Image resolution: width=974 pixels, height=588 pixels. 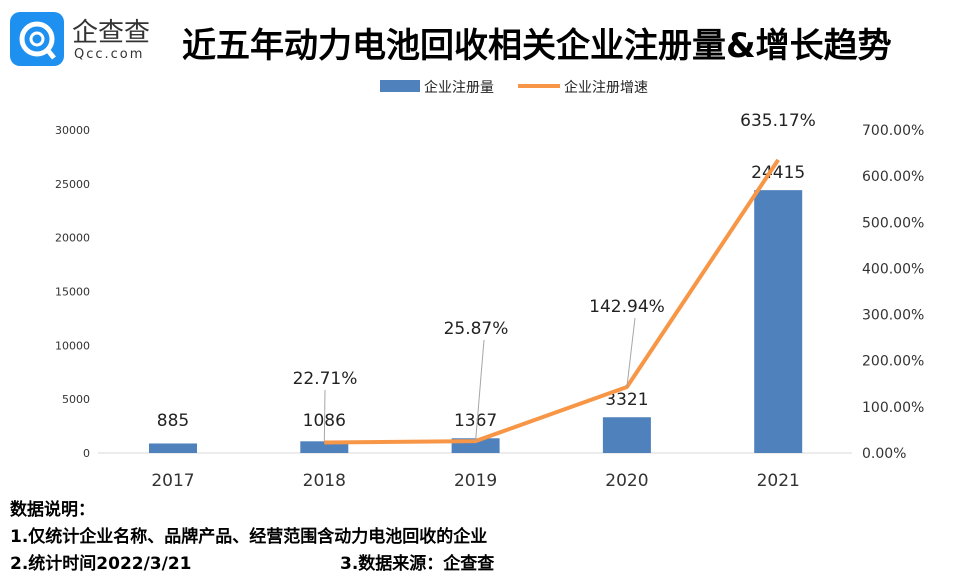 What do you see at coordinates (514, 87) in the screenshot?
I see `legend: 企业注册量 企业注册增速` at bounding box center [514, 87].